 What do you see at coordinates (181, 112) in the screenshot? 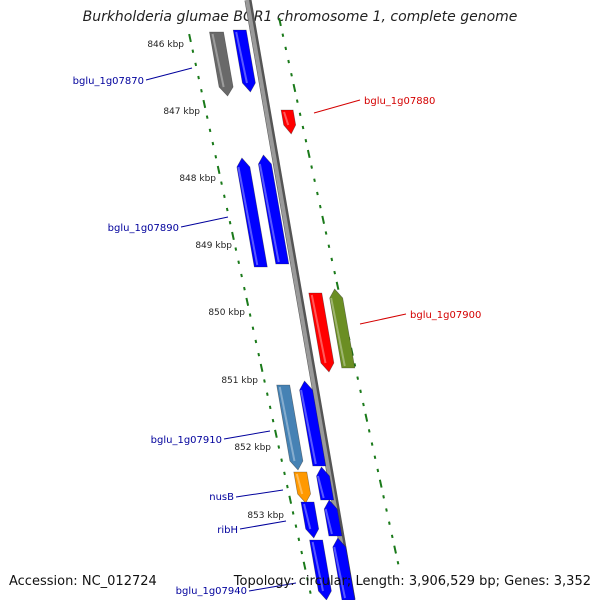
I see `tick-label-2: 847 kbp` at bounding box center [181, 112].